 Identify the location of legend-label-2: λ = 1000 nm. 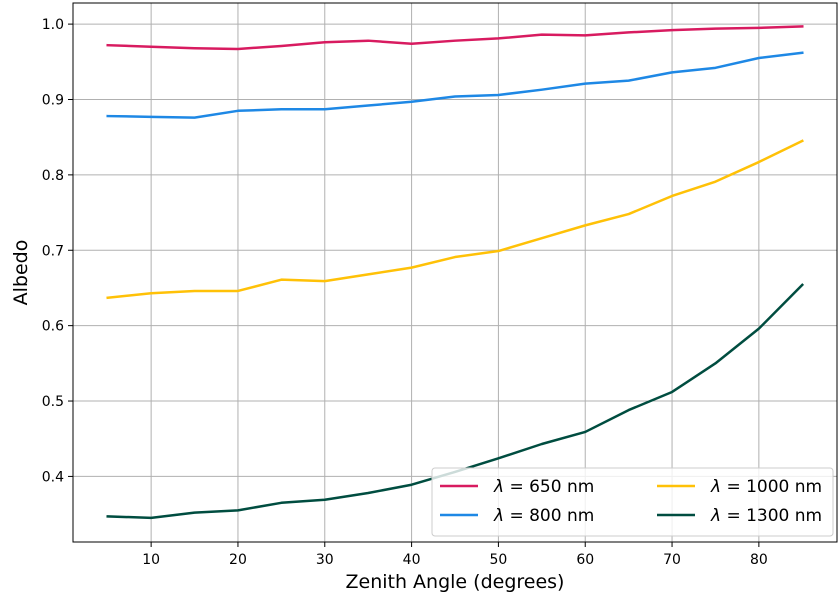
(766, 487).